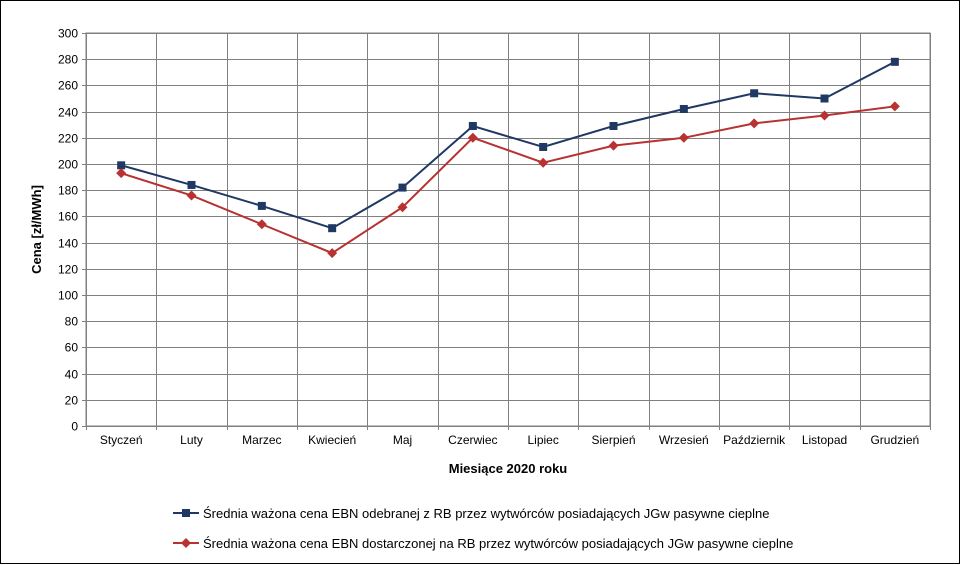 This screenshot has width=960, height=565. Describe the element at coordinates (68, 296) in the screenshot. I see `y-tick-label: 100` at that location.